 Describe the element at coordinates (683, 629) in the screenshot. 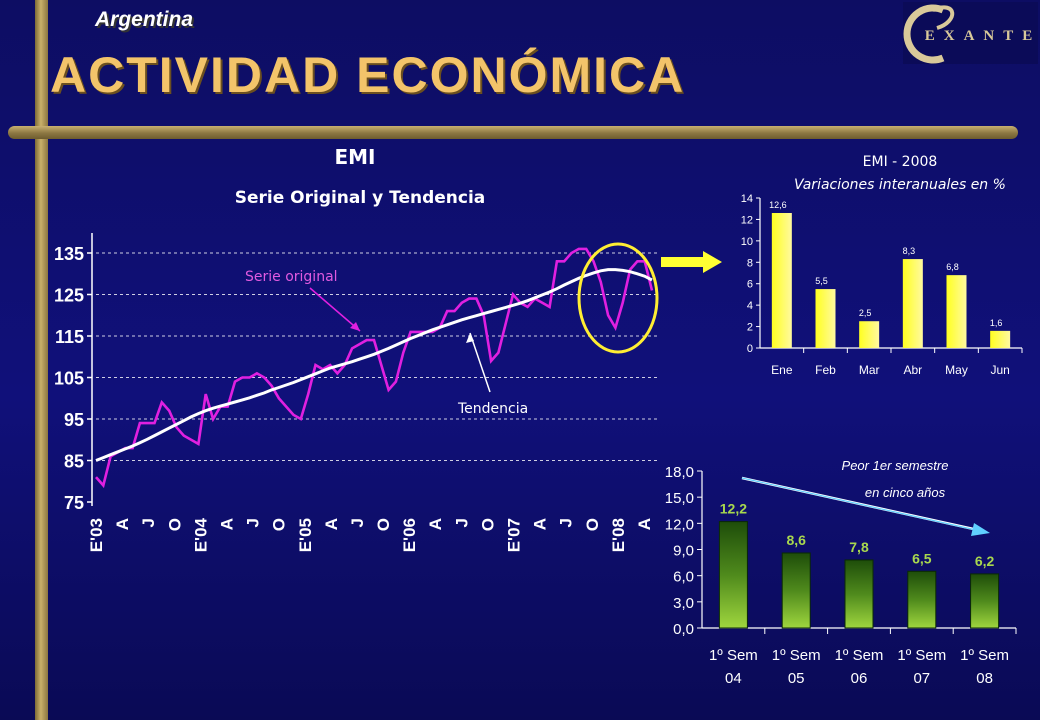

I see `semester-y-tick-label: 0,0` at that location.